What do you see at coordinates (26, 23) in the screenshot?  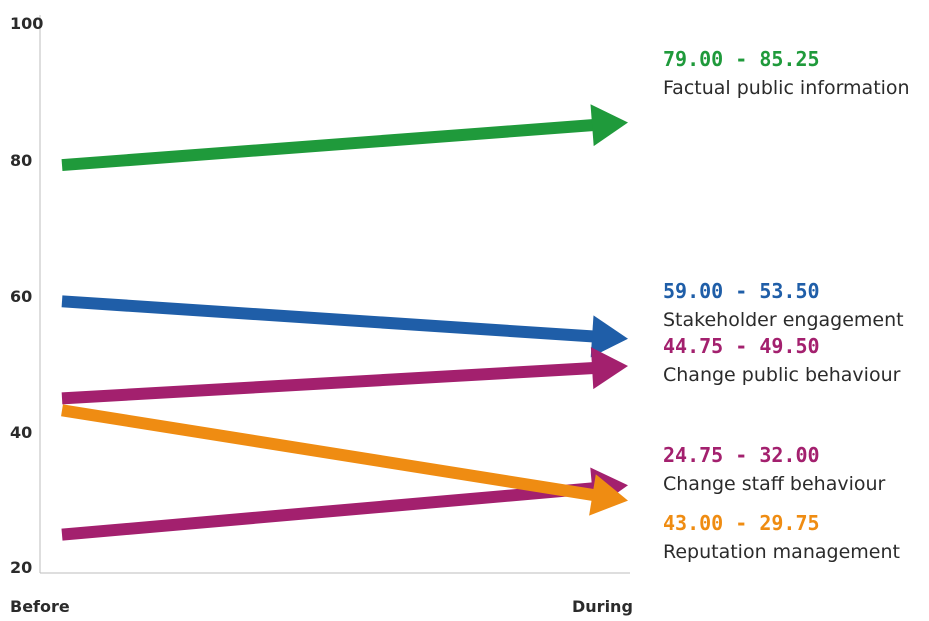 I see `y-tick-label: 100` at bounding box center [26, 23].